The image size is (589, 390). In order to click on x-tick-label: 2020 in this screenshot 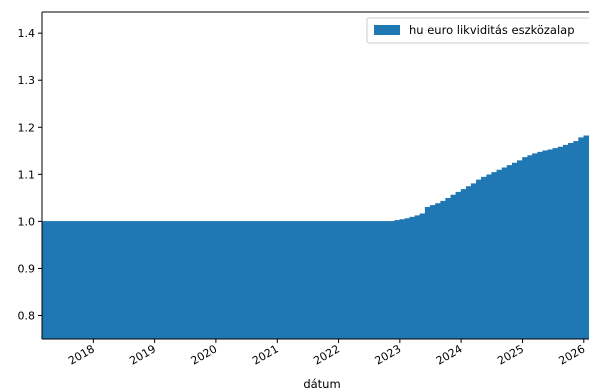, I will do `click(204, 354)`.